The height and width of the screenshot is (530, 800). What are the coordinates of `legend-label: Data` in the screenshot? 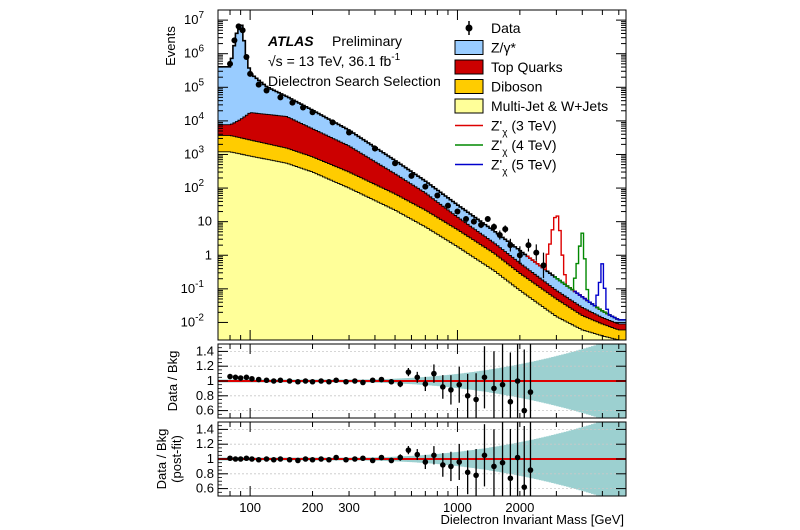 It's located at (506, 28).